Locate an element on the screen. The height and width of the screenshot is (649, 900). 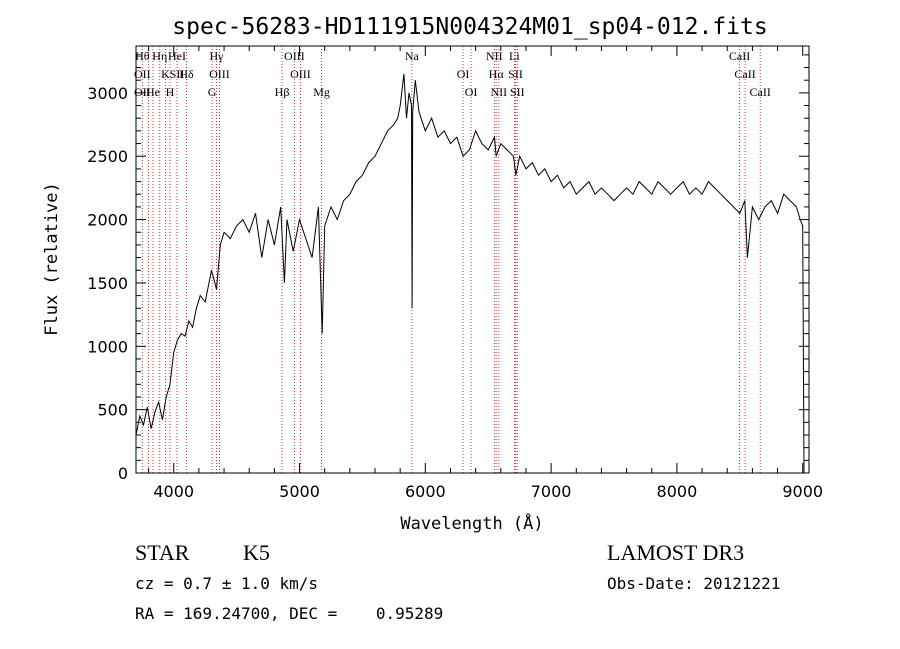
y-tick-label: 1000 is located at coordinates (107, 346).